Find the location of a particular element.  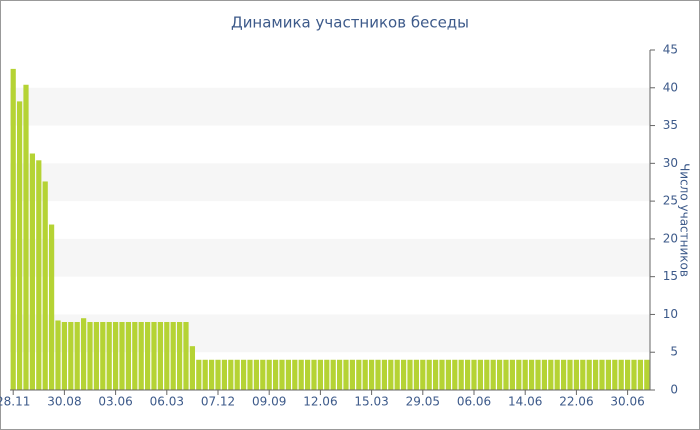

x-tick-label: 12.06 is located at coordinates (320, 402).